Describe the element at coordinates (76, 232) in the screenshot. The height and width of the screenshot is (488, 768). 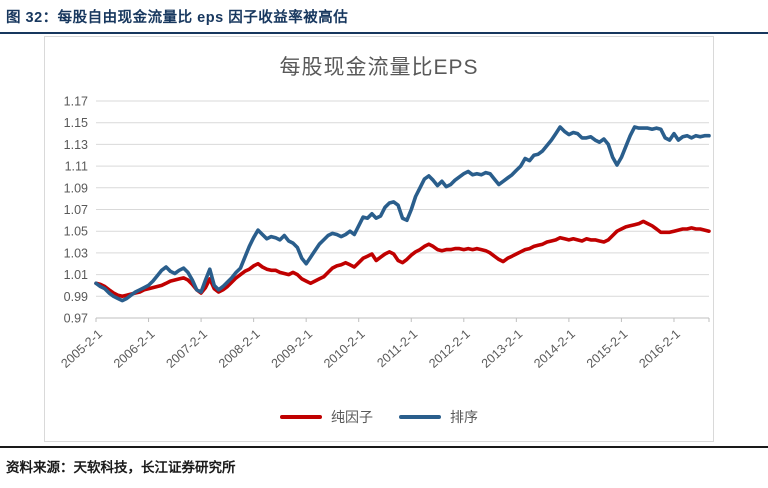
I see `y-axis-tick-label: 1.05` at that location.